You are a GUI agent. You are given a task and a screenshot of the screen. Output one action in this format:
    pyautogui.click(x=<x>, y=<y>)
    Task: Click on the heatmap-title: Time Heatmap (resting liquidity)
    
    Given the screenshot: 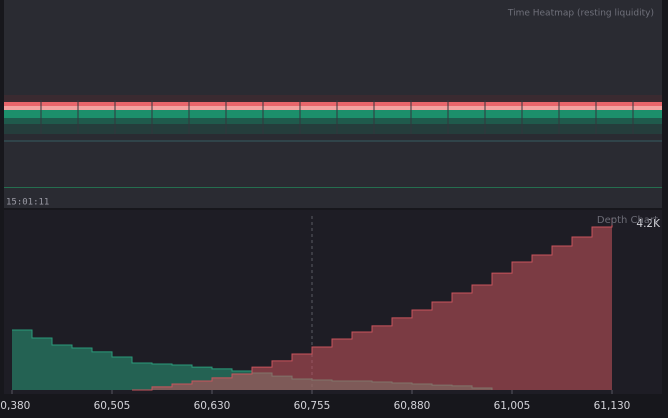 What is the action you would take?
    pyautogui.click(x=580, y=14)
    